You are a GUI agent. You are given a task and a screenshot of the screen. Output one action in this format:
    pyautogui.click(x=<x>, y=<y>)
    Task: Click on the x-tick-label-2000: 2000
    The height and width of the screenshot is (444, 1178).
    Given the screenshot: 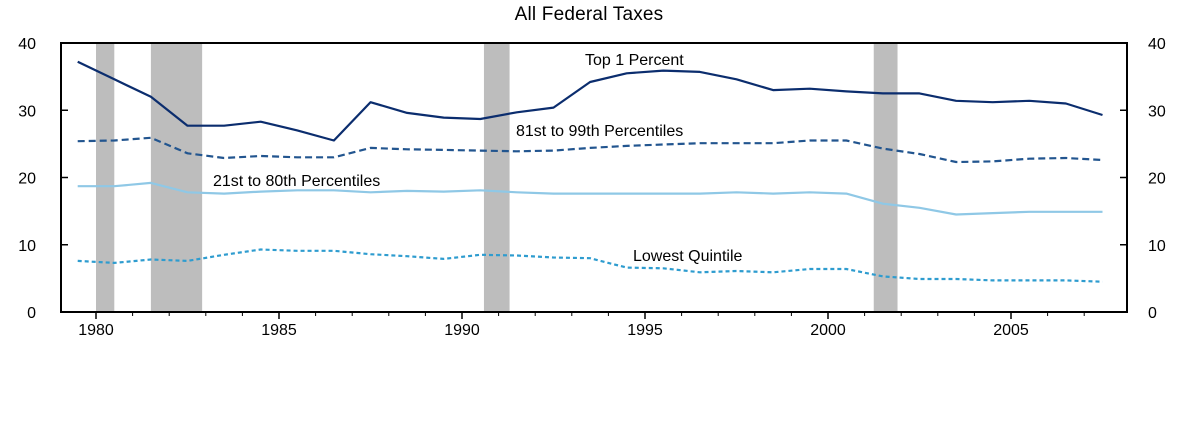 What is the action you would take?
    pyautogui.click(x=828, y=330)
    